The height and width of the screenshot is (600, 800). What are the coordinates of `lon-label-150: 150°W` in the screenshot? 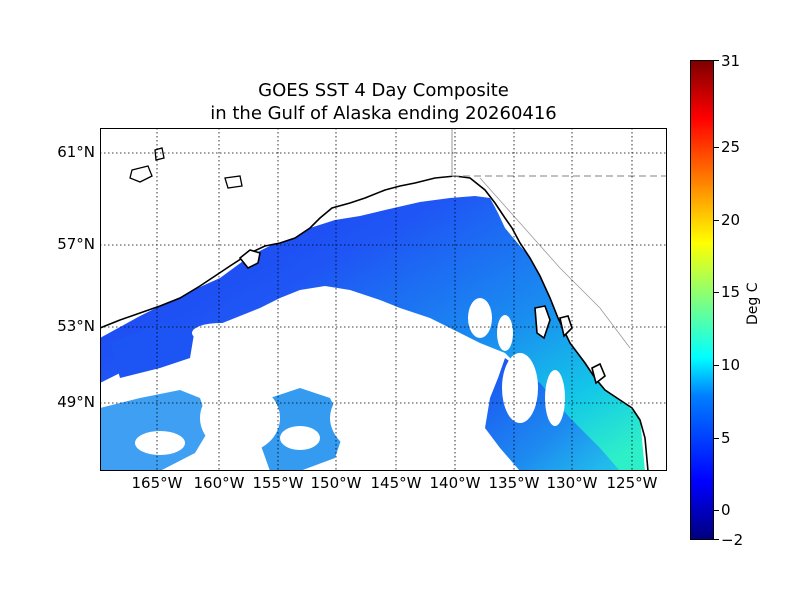 It's located at (336, 483).